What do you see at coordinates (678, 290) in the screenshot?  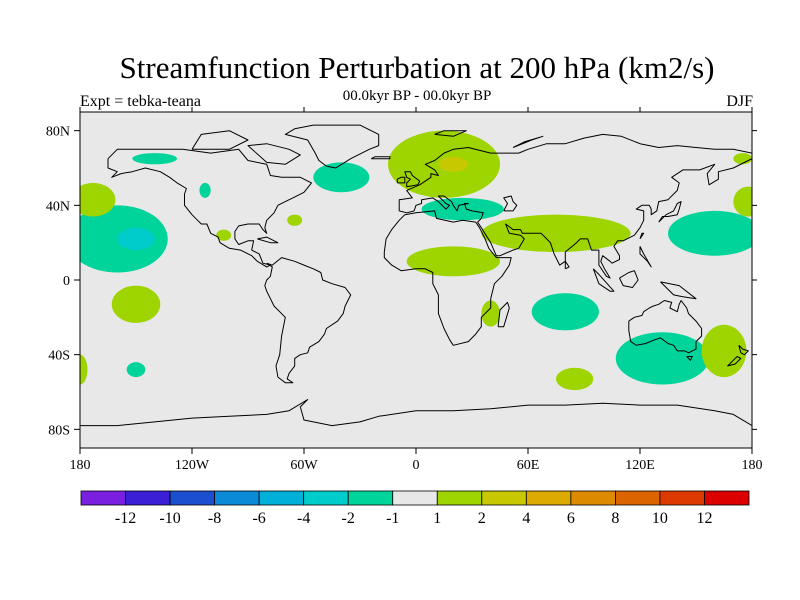 I see `coastline-new-guinea` at bounding box center [678, 290].